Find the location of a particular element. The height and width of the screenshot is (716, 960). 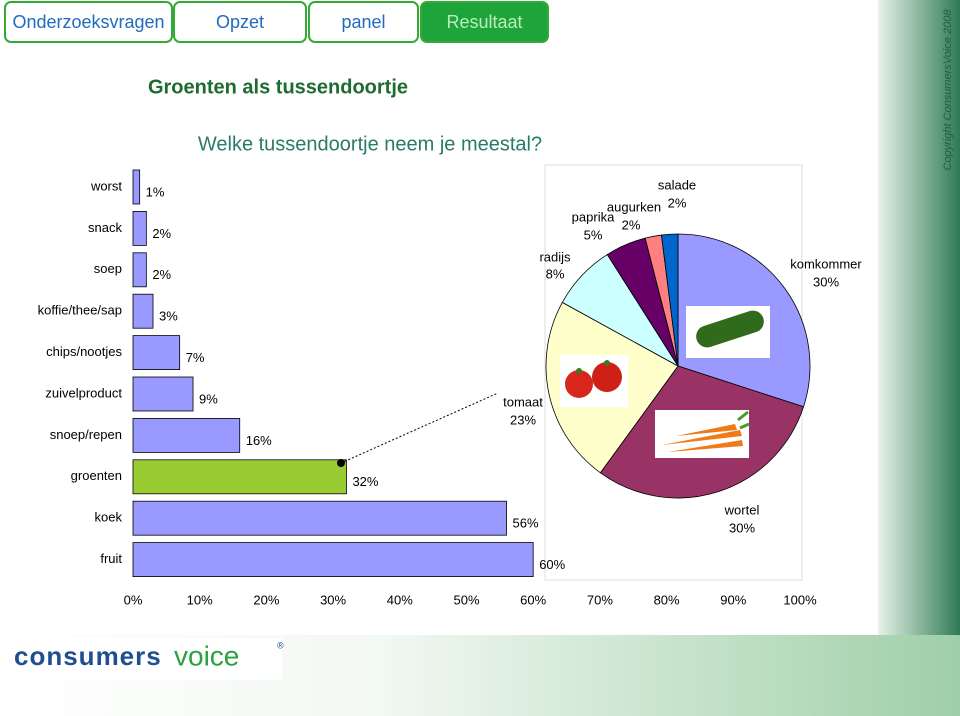

callout-line is located at coordinates (419, 428).